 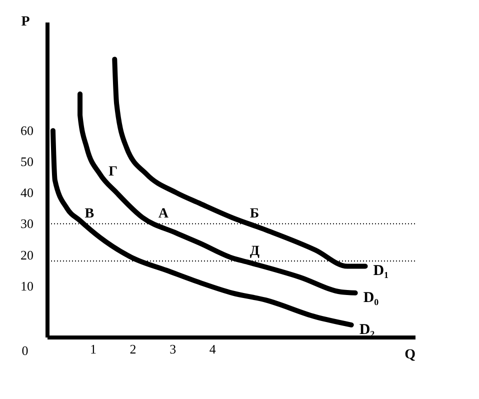 What do you see at coordinates (113, 172) in the screenshot?
I see `annotation: Г` at bounding box center [113, 172].